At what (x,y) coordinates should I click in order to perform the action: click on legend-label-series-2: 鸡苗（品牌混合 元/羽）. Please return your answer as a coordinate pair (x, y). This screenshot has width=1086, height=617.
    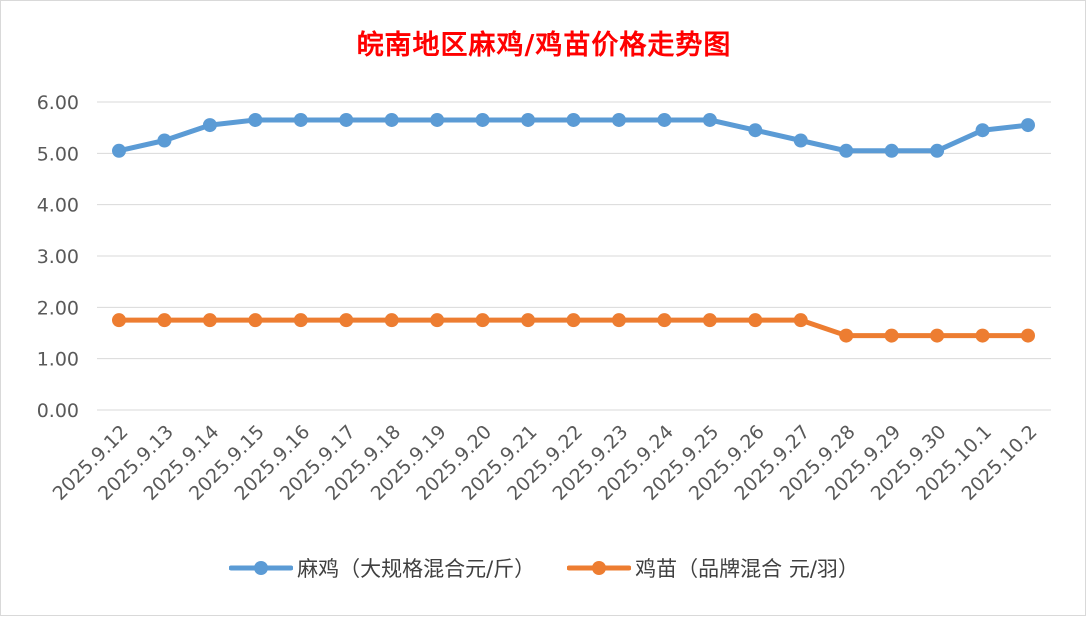
    Looking at the image, I should click on (747, 569).